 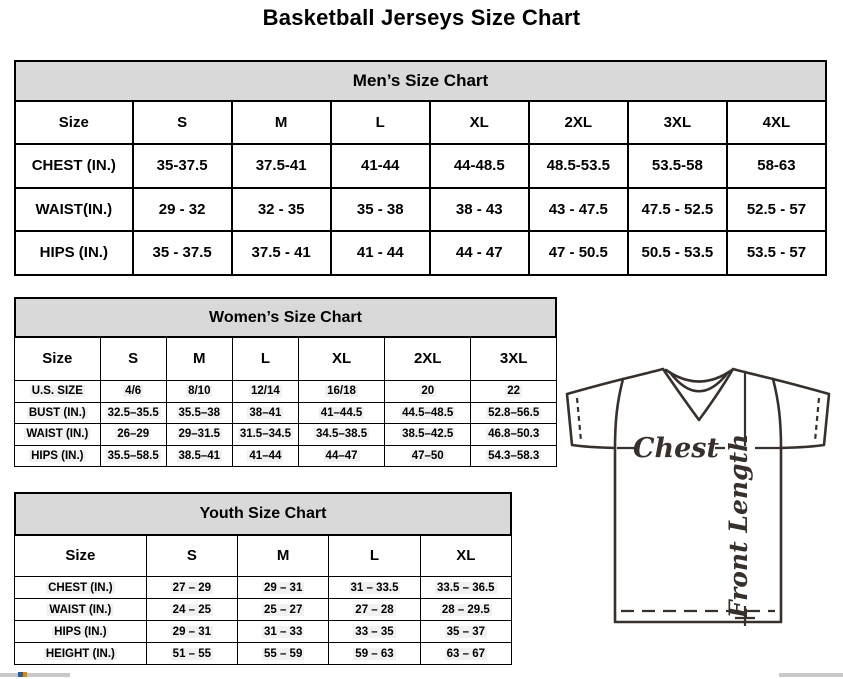 I want to click on size-value-cell: 35.5–58.5, so click(x=133, y=455).